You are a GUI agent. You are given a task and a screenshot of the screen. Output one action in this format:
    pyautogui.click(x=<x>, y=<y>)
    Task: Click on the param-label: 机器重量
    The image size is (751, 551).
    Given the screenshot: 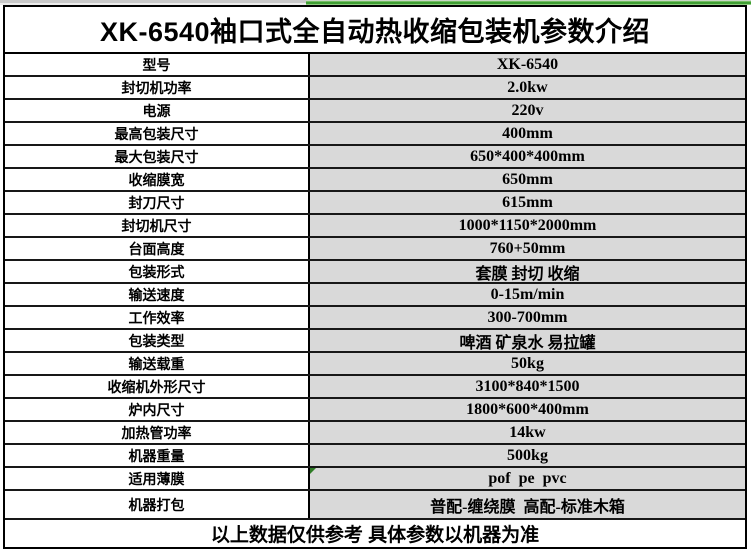 What is the action you would take?
    pyautogui.click(x=157, y=455)
    